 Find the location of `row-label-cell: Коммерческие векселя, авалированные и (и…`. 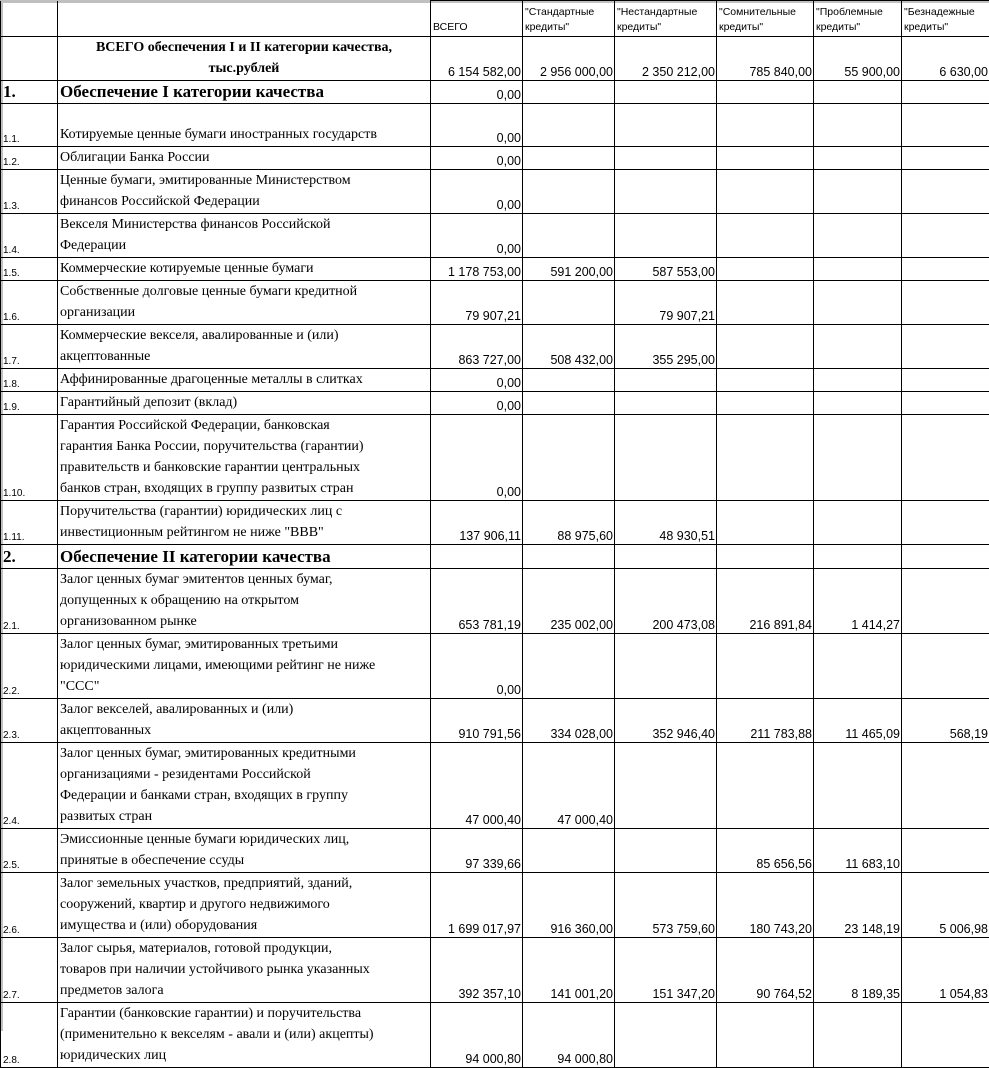

row-label-cell: Коммерческие векселя, авалированные и (и… is located at coordinates (244, 347).